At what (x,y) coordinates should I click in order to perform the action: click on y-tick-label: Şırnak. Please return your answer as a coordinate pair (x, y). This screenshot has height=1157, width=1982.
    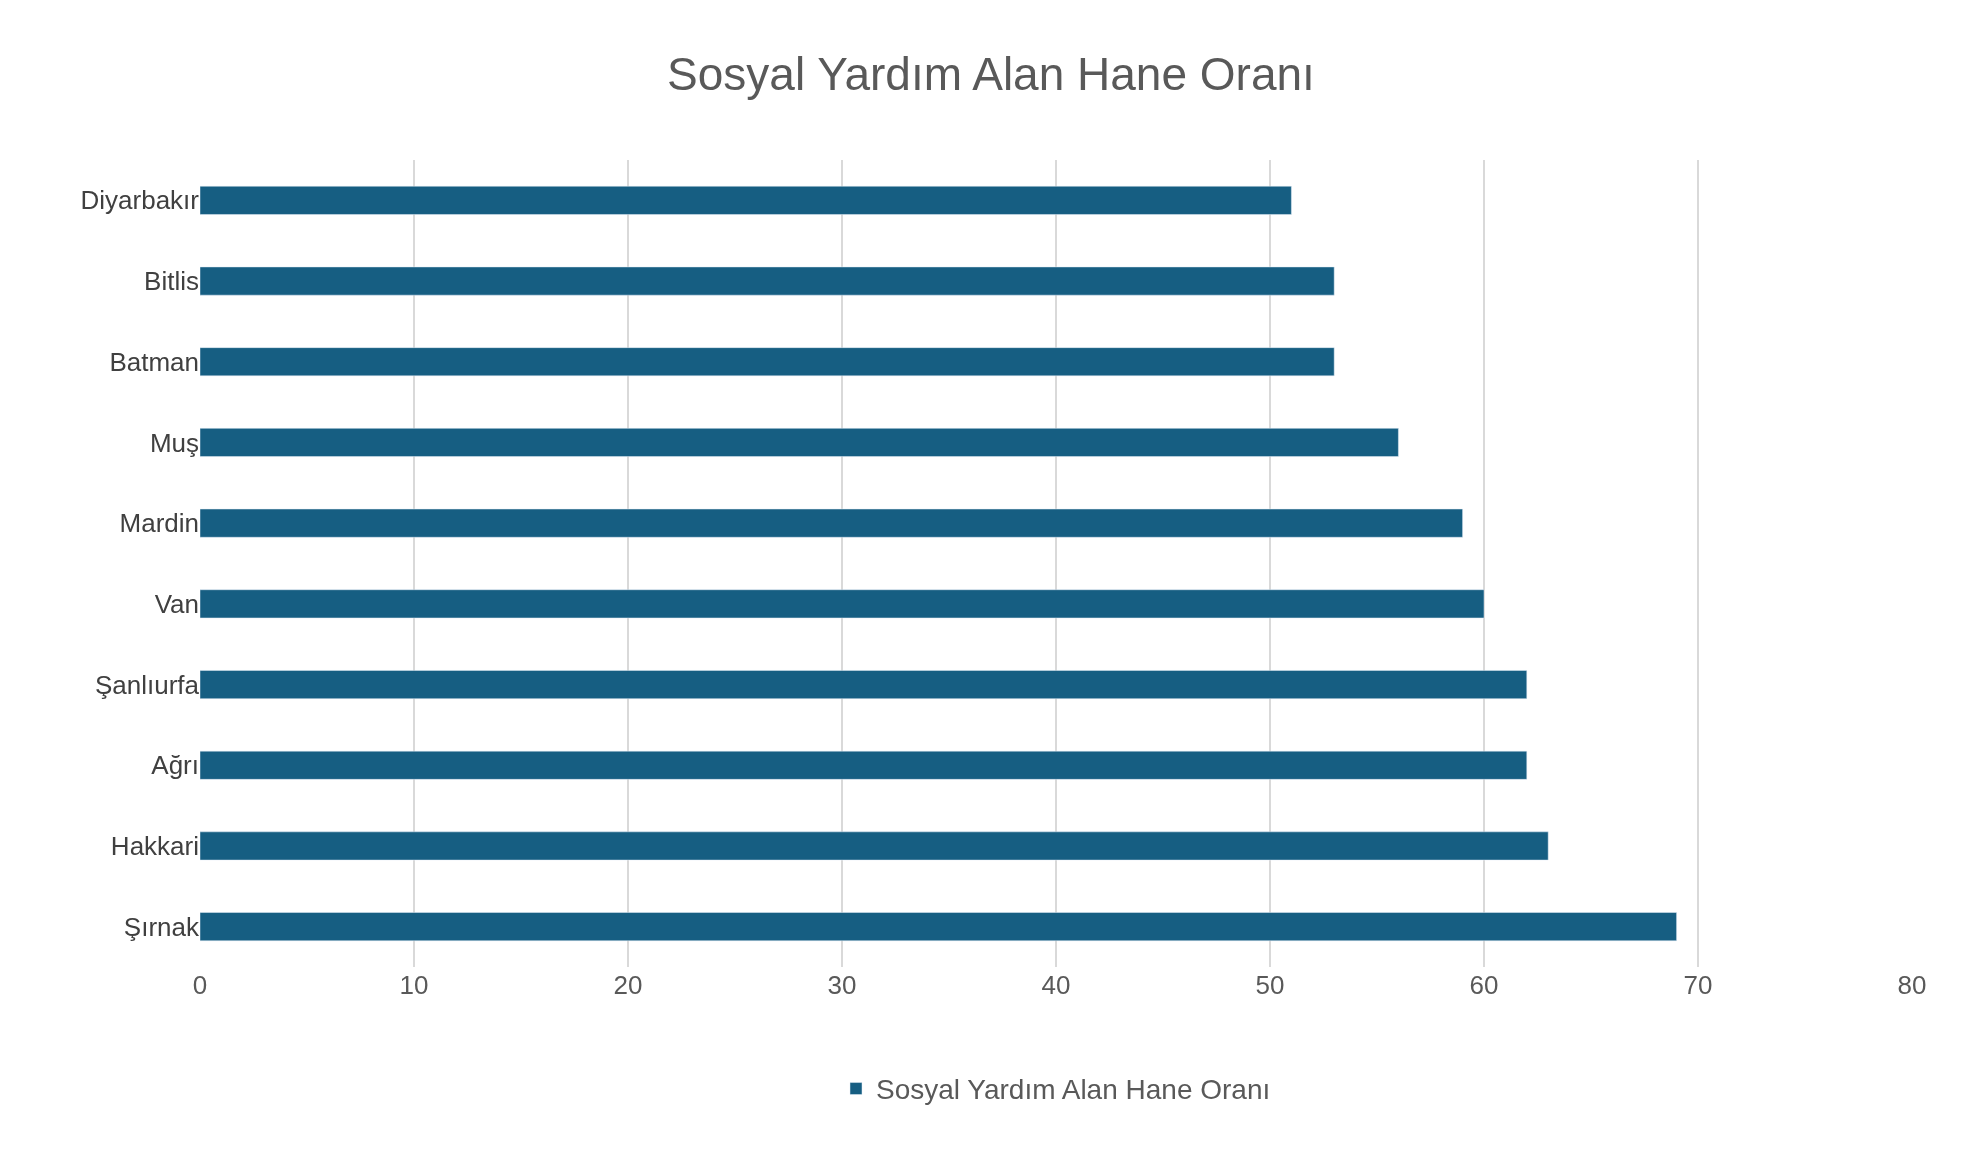
    Looking at the image, I should click on (161, 926).